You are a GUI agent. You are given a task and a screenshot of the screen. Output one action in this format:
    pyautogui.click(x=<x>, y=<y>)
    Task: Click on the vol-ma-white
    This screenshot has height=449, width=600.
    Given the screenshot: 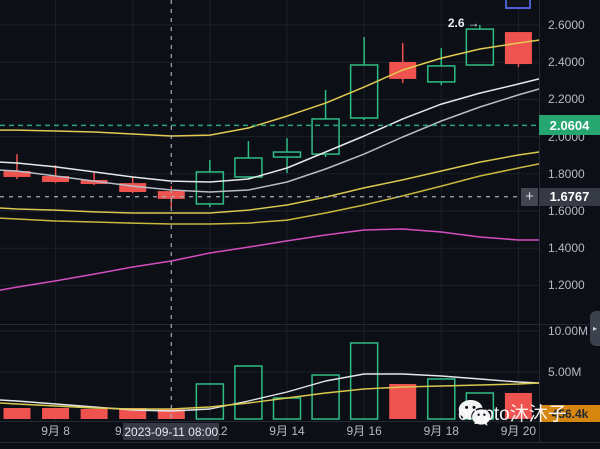 What is the action you would take?
    pyautogui.click(x=270, y=392)
    